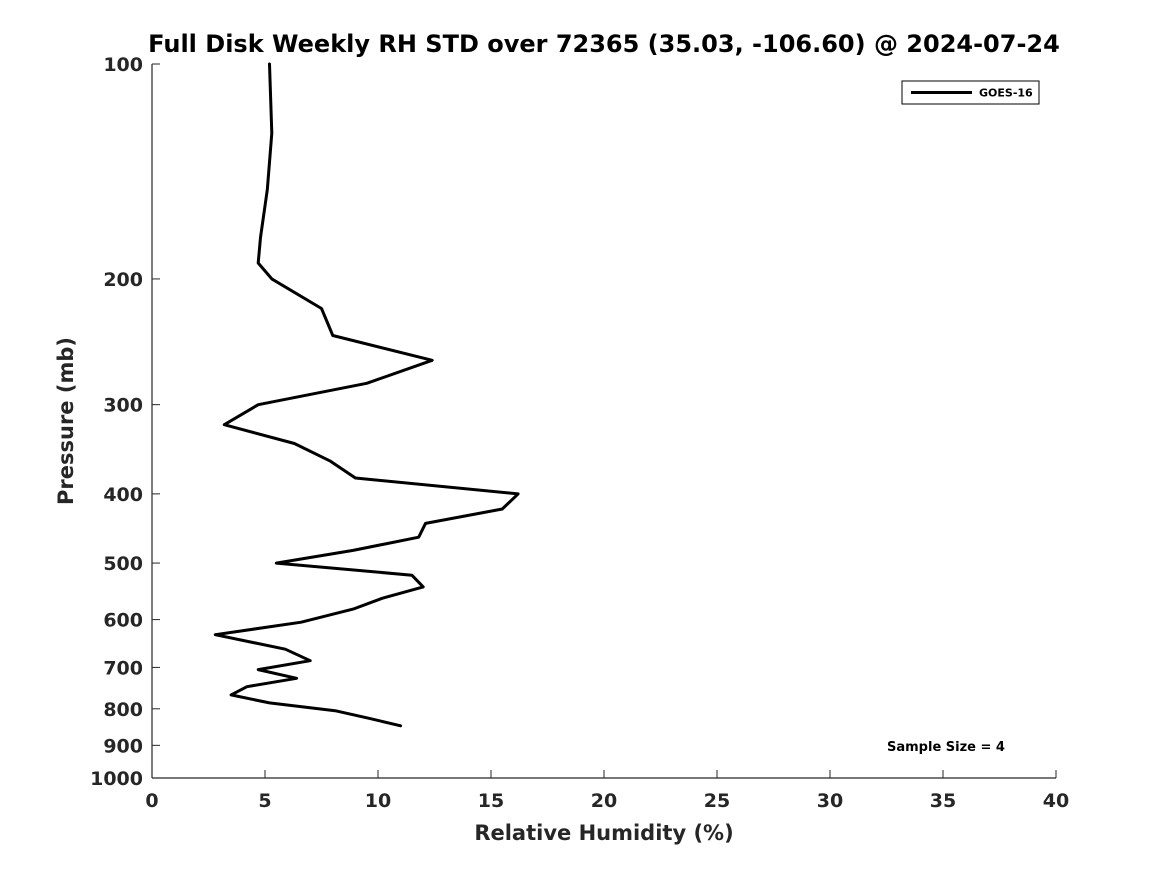 The width and height of the screenshot is (1167, 875). What do you see at coordinates (603, 833) in the screenshot?
I see `x-axis-label: Relative Humidity (%)` at bounding box center [603, 833].